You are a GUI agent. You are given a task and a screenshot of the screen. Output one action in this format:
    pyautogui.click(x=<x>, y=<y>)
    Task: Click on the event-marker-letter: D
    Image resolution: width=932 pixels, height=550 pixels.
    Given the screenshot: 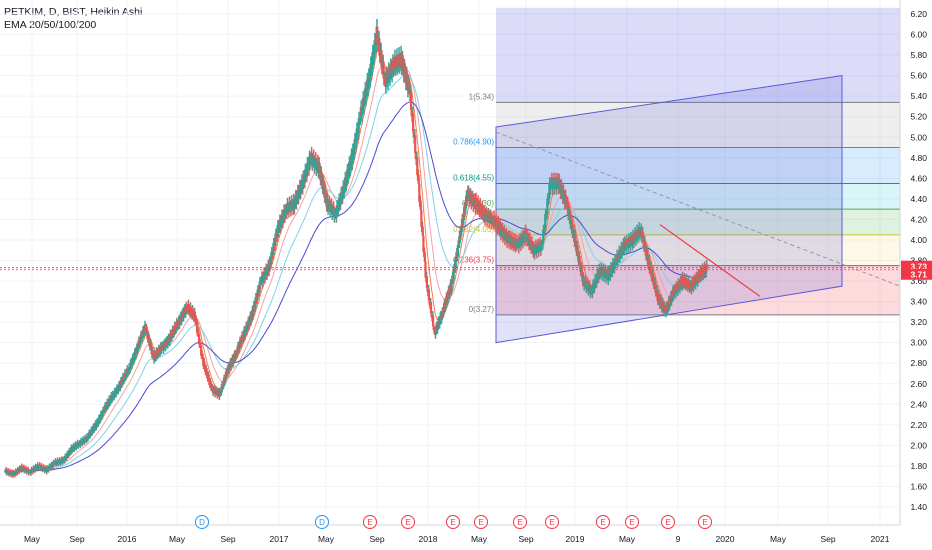 What is the action you would take?
    pyautogui.click(x=322, y=522)
    